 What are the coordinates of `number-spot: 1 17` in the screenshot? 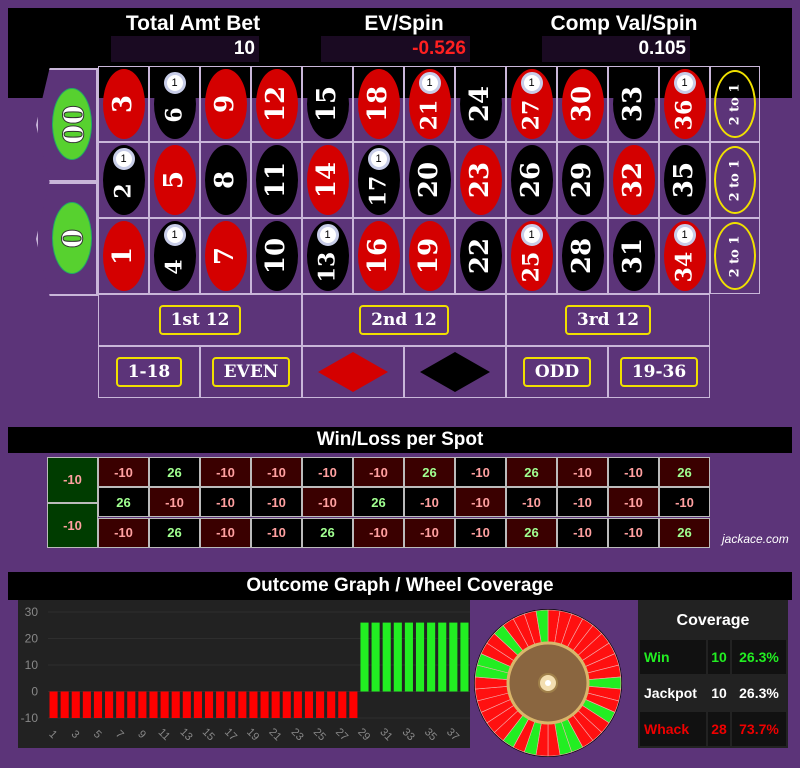 It's located at (378, 180).